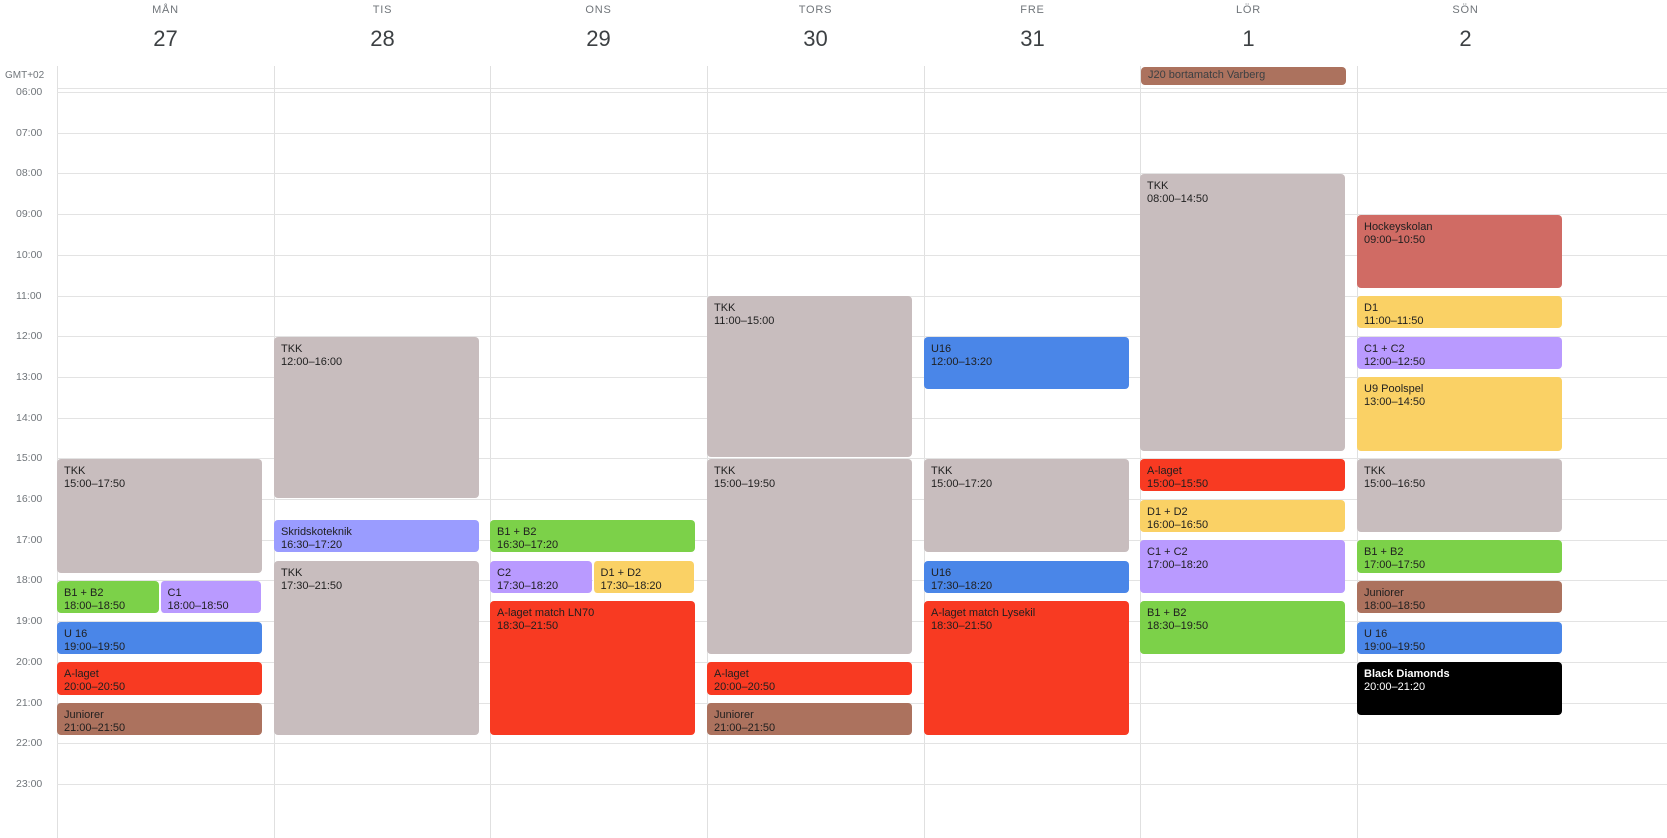 The image size is (1667, 838). Describe the element at coordinates (382, 38) in the screenshot. I see `day-number: 28` at that location.